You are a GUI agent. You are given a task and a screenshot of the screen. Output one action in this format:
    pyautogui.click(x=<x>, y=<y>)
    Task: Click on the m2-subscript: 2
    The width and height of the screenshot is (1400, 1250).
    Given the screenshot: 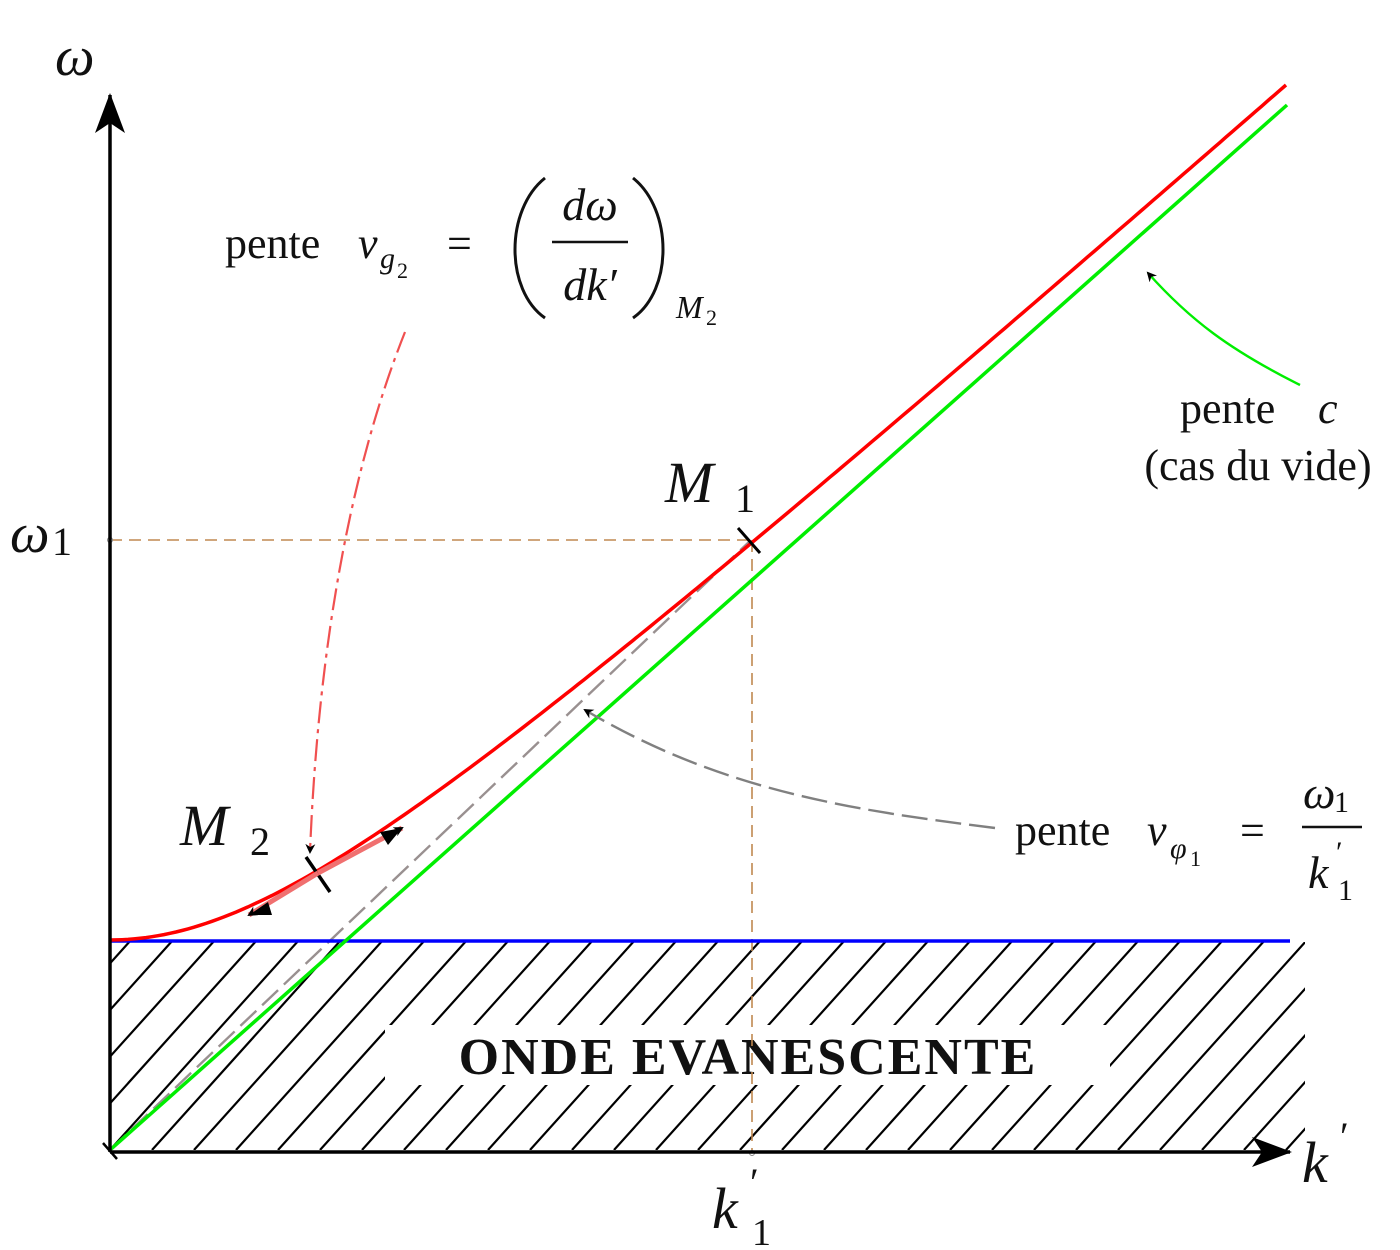 What is the action you would take?
    pyautogui.click(x=260, y=841)
    